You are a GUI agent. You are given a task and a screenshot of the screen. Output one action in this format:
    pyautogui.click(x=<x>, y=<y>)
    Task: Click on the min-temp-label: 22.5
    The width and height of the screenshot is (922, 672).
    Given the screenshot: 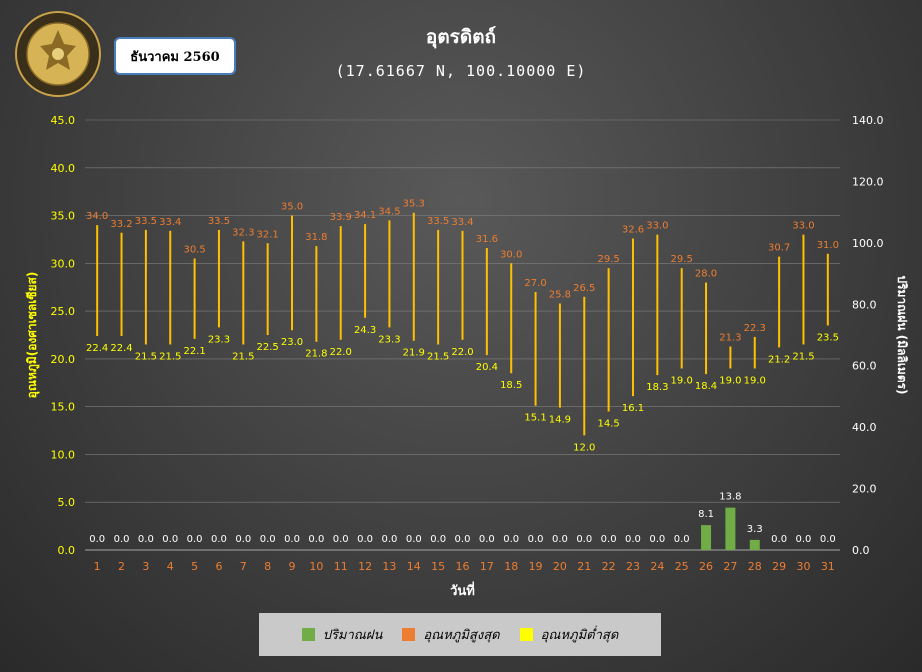 What is the action you would take?
    pyautogui.click(x=268, y=347)
    